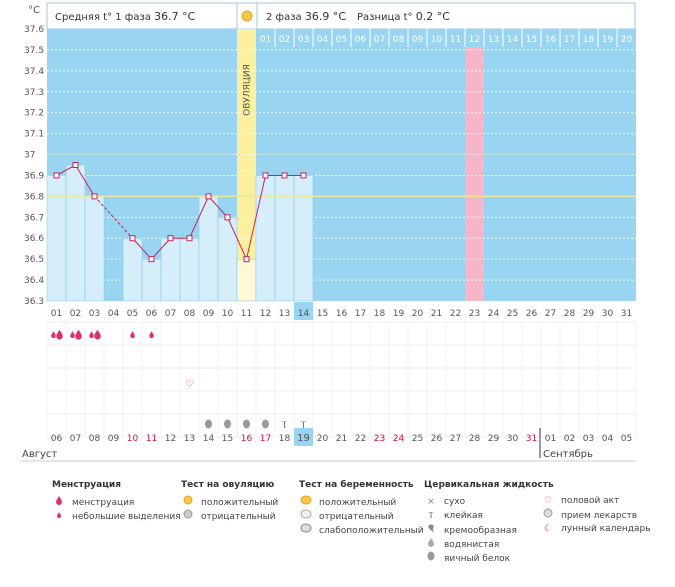 The image size is (675, 587). What do you see at coordinates (596, 529) in the screenshot?
I see `legend-item: ☾ лунный календарь` at bounding box center [596, 529].